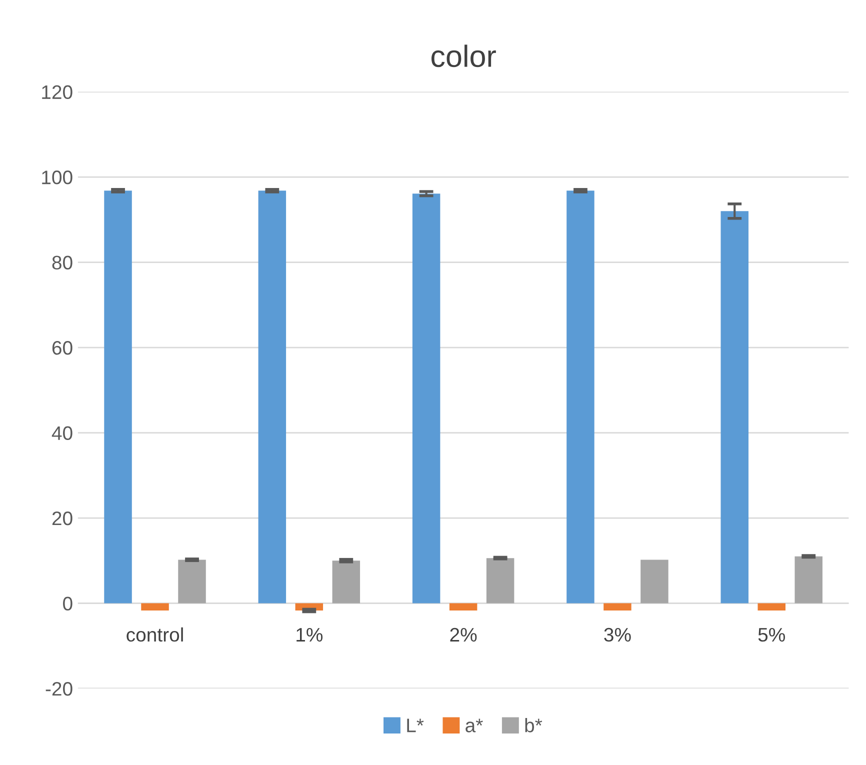 The height and width of the screenshot is (765, 866). What do you see at coordinates (463, 635) in the screenshot?
I see `x-tick-label: 2%` at bounding box center [463, 635].